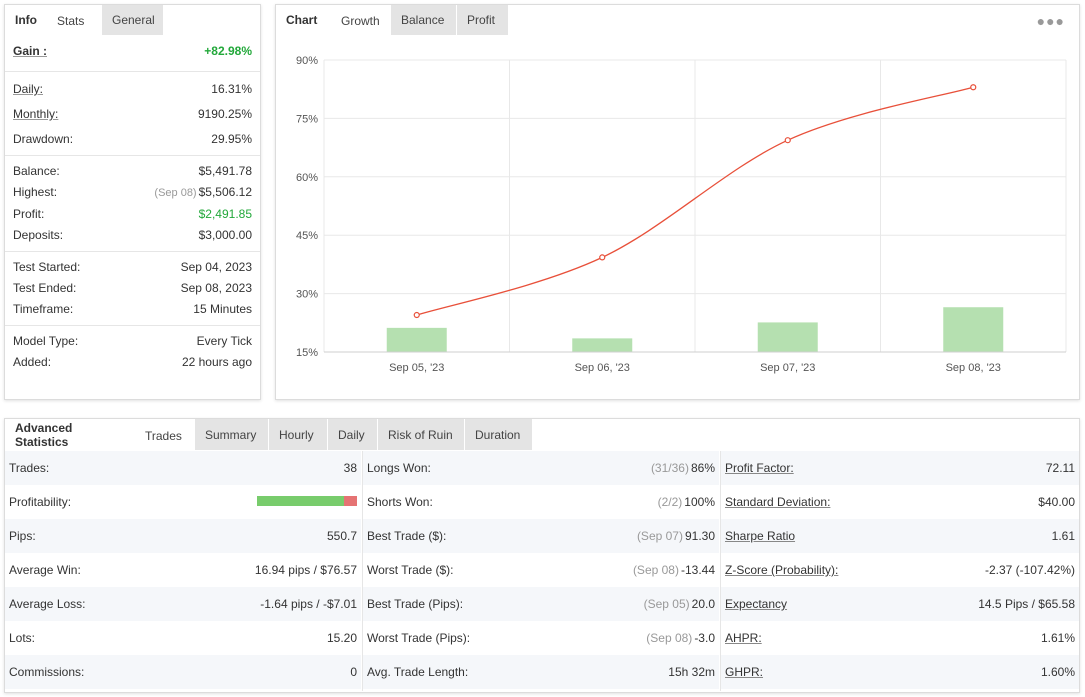 The width and height of the screenshot is (1085, 697). I want to click on more-dots-icon: ●●●, so click(1050, 21).